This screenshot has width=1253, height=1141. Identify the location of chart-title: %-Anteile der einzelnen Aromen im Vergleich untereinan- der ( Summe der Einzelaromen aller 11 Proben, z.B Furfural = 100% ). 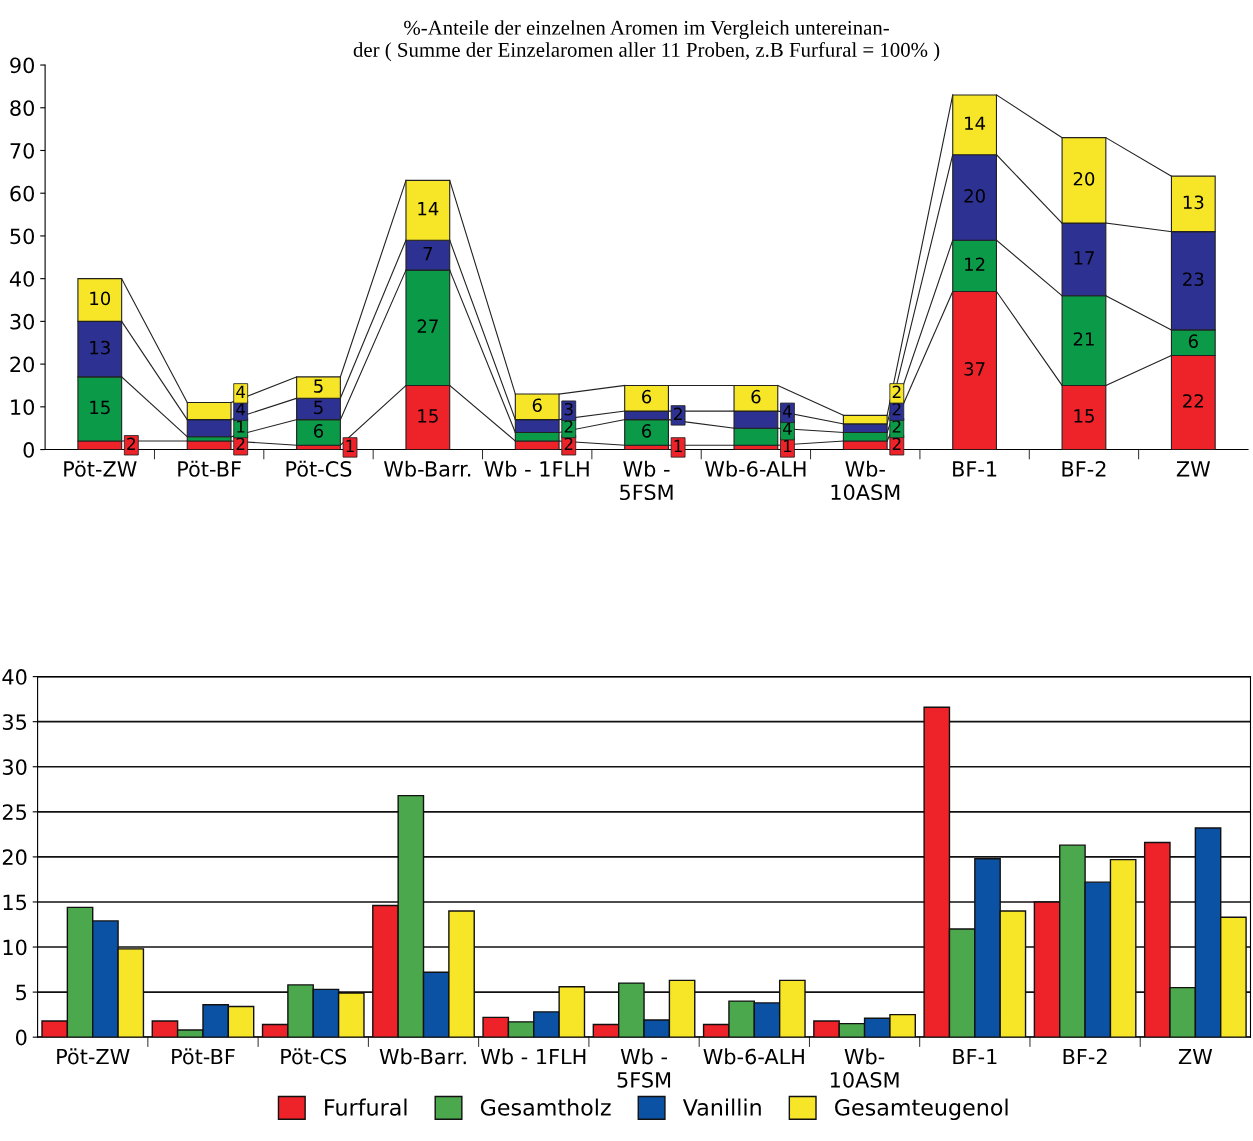
(646, 41).